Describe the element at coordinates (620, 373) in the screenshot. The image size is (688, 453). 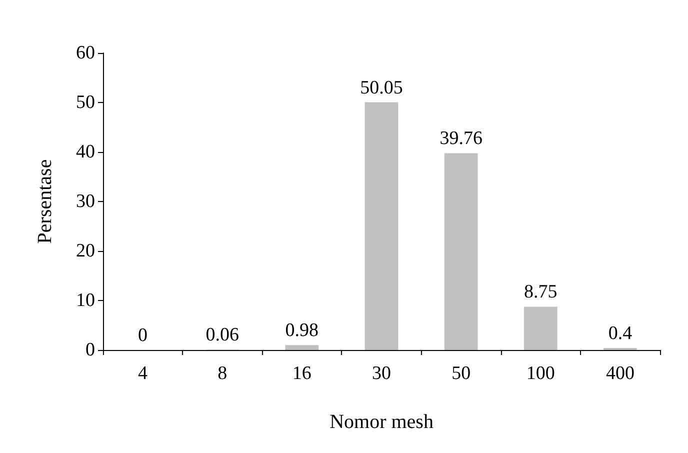
I see `x-tick-label: 400` at that location.